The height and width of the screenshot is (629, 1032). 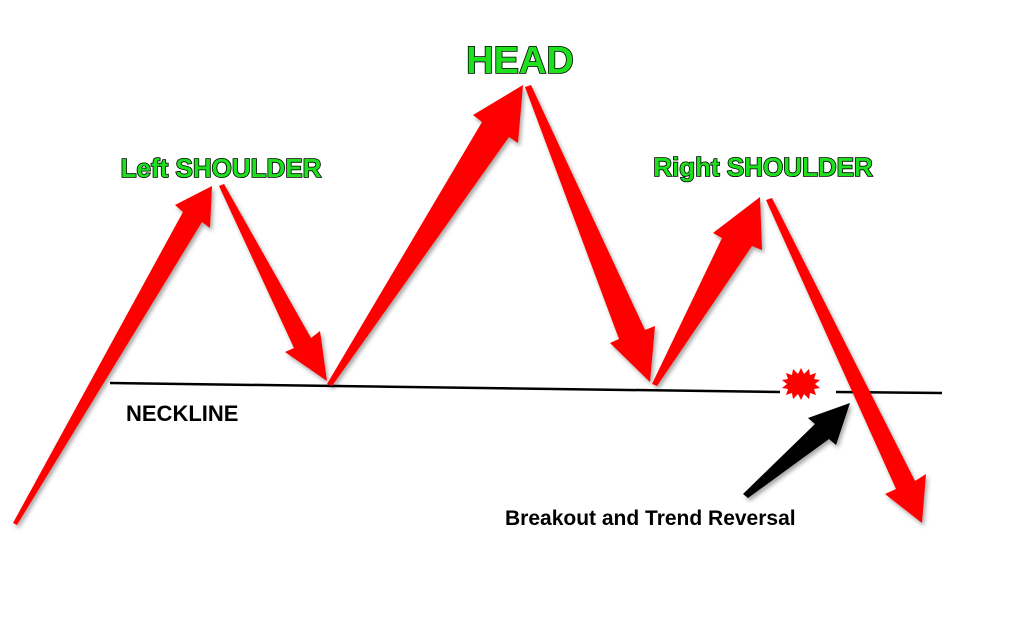 I want to click on left-shoulder-label: Left SHOULDER, so click(x=221, y=168).